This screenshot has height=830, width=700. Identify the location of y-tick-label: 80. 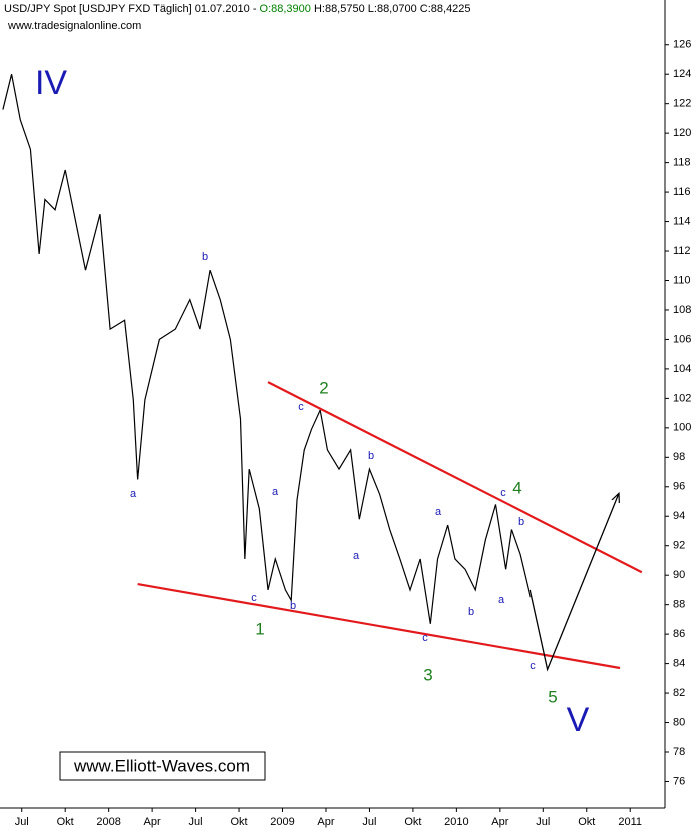
(679, 722).